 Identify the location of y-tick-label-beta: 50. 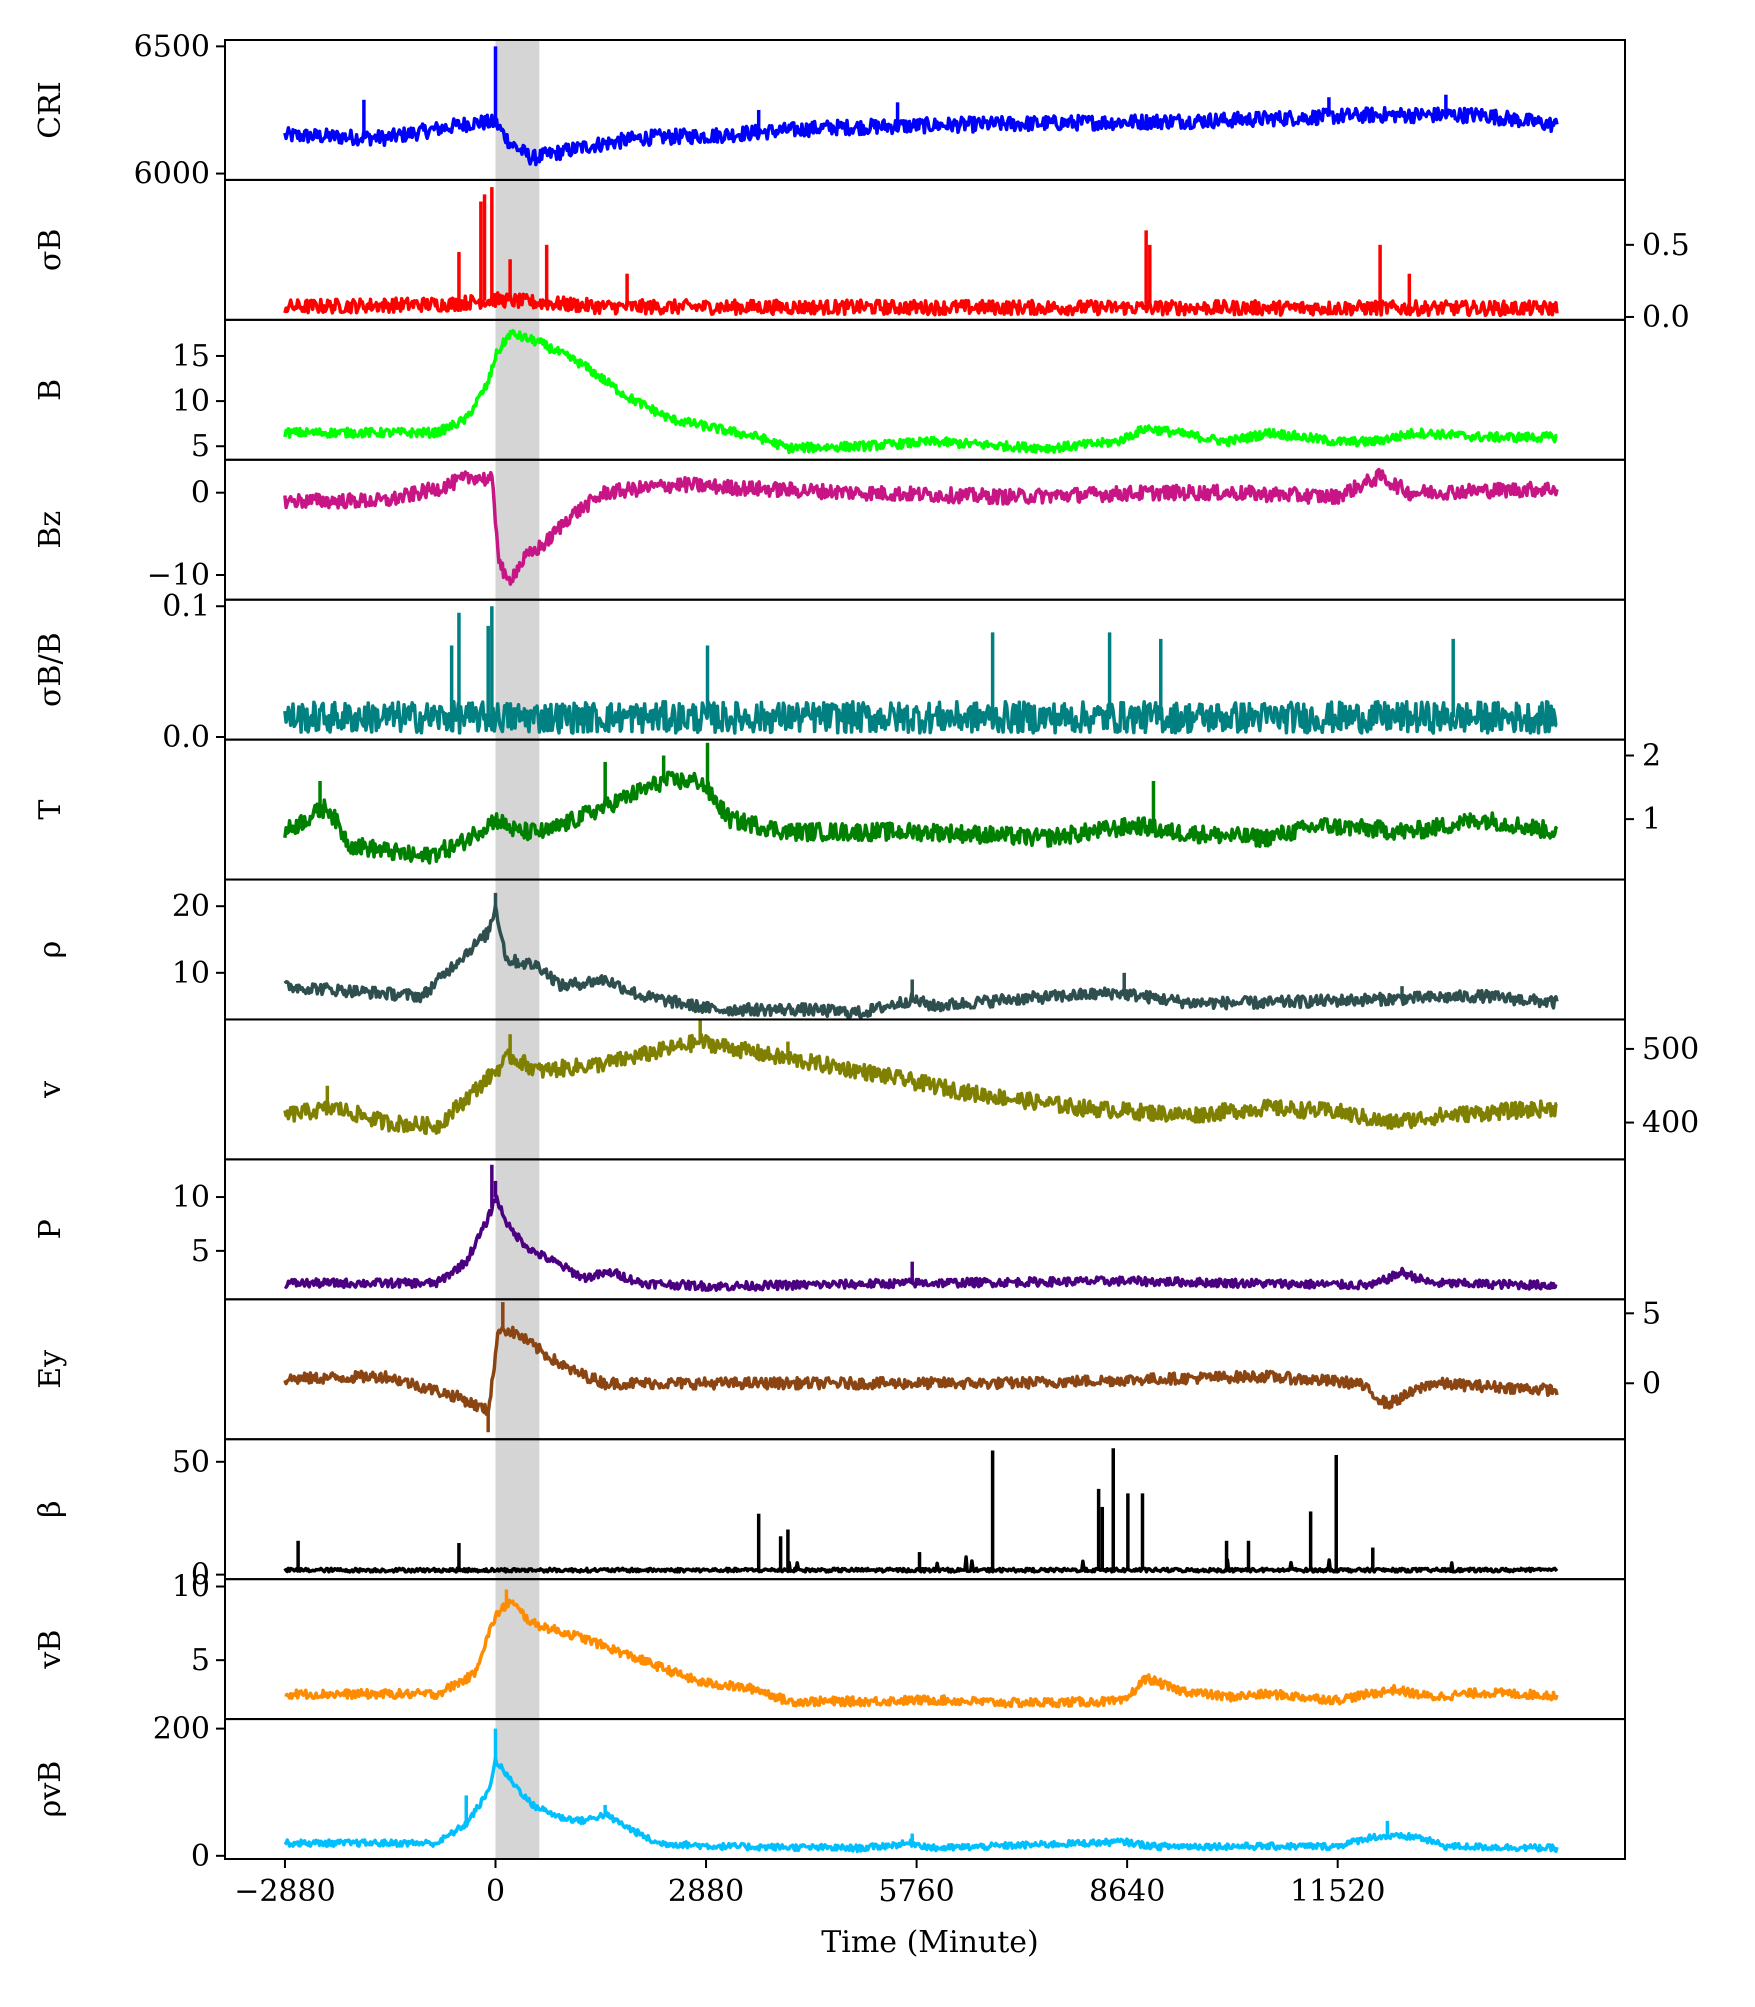
(191, 1462).